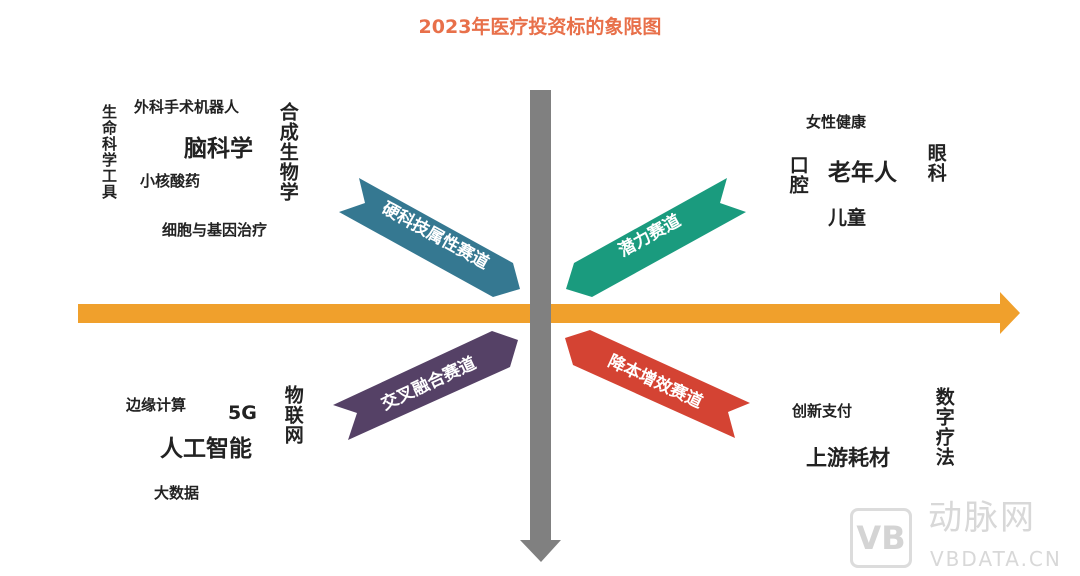  What do you see at coordinates (156, 405) in the screenshot?
I see `label-edge-computing: 边缘计算` at bounding box center [156, 405].